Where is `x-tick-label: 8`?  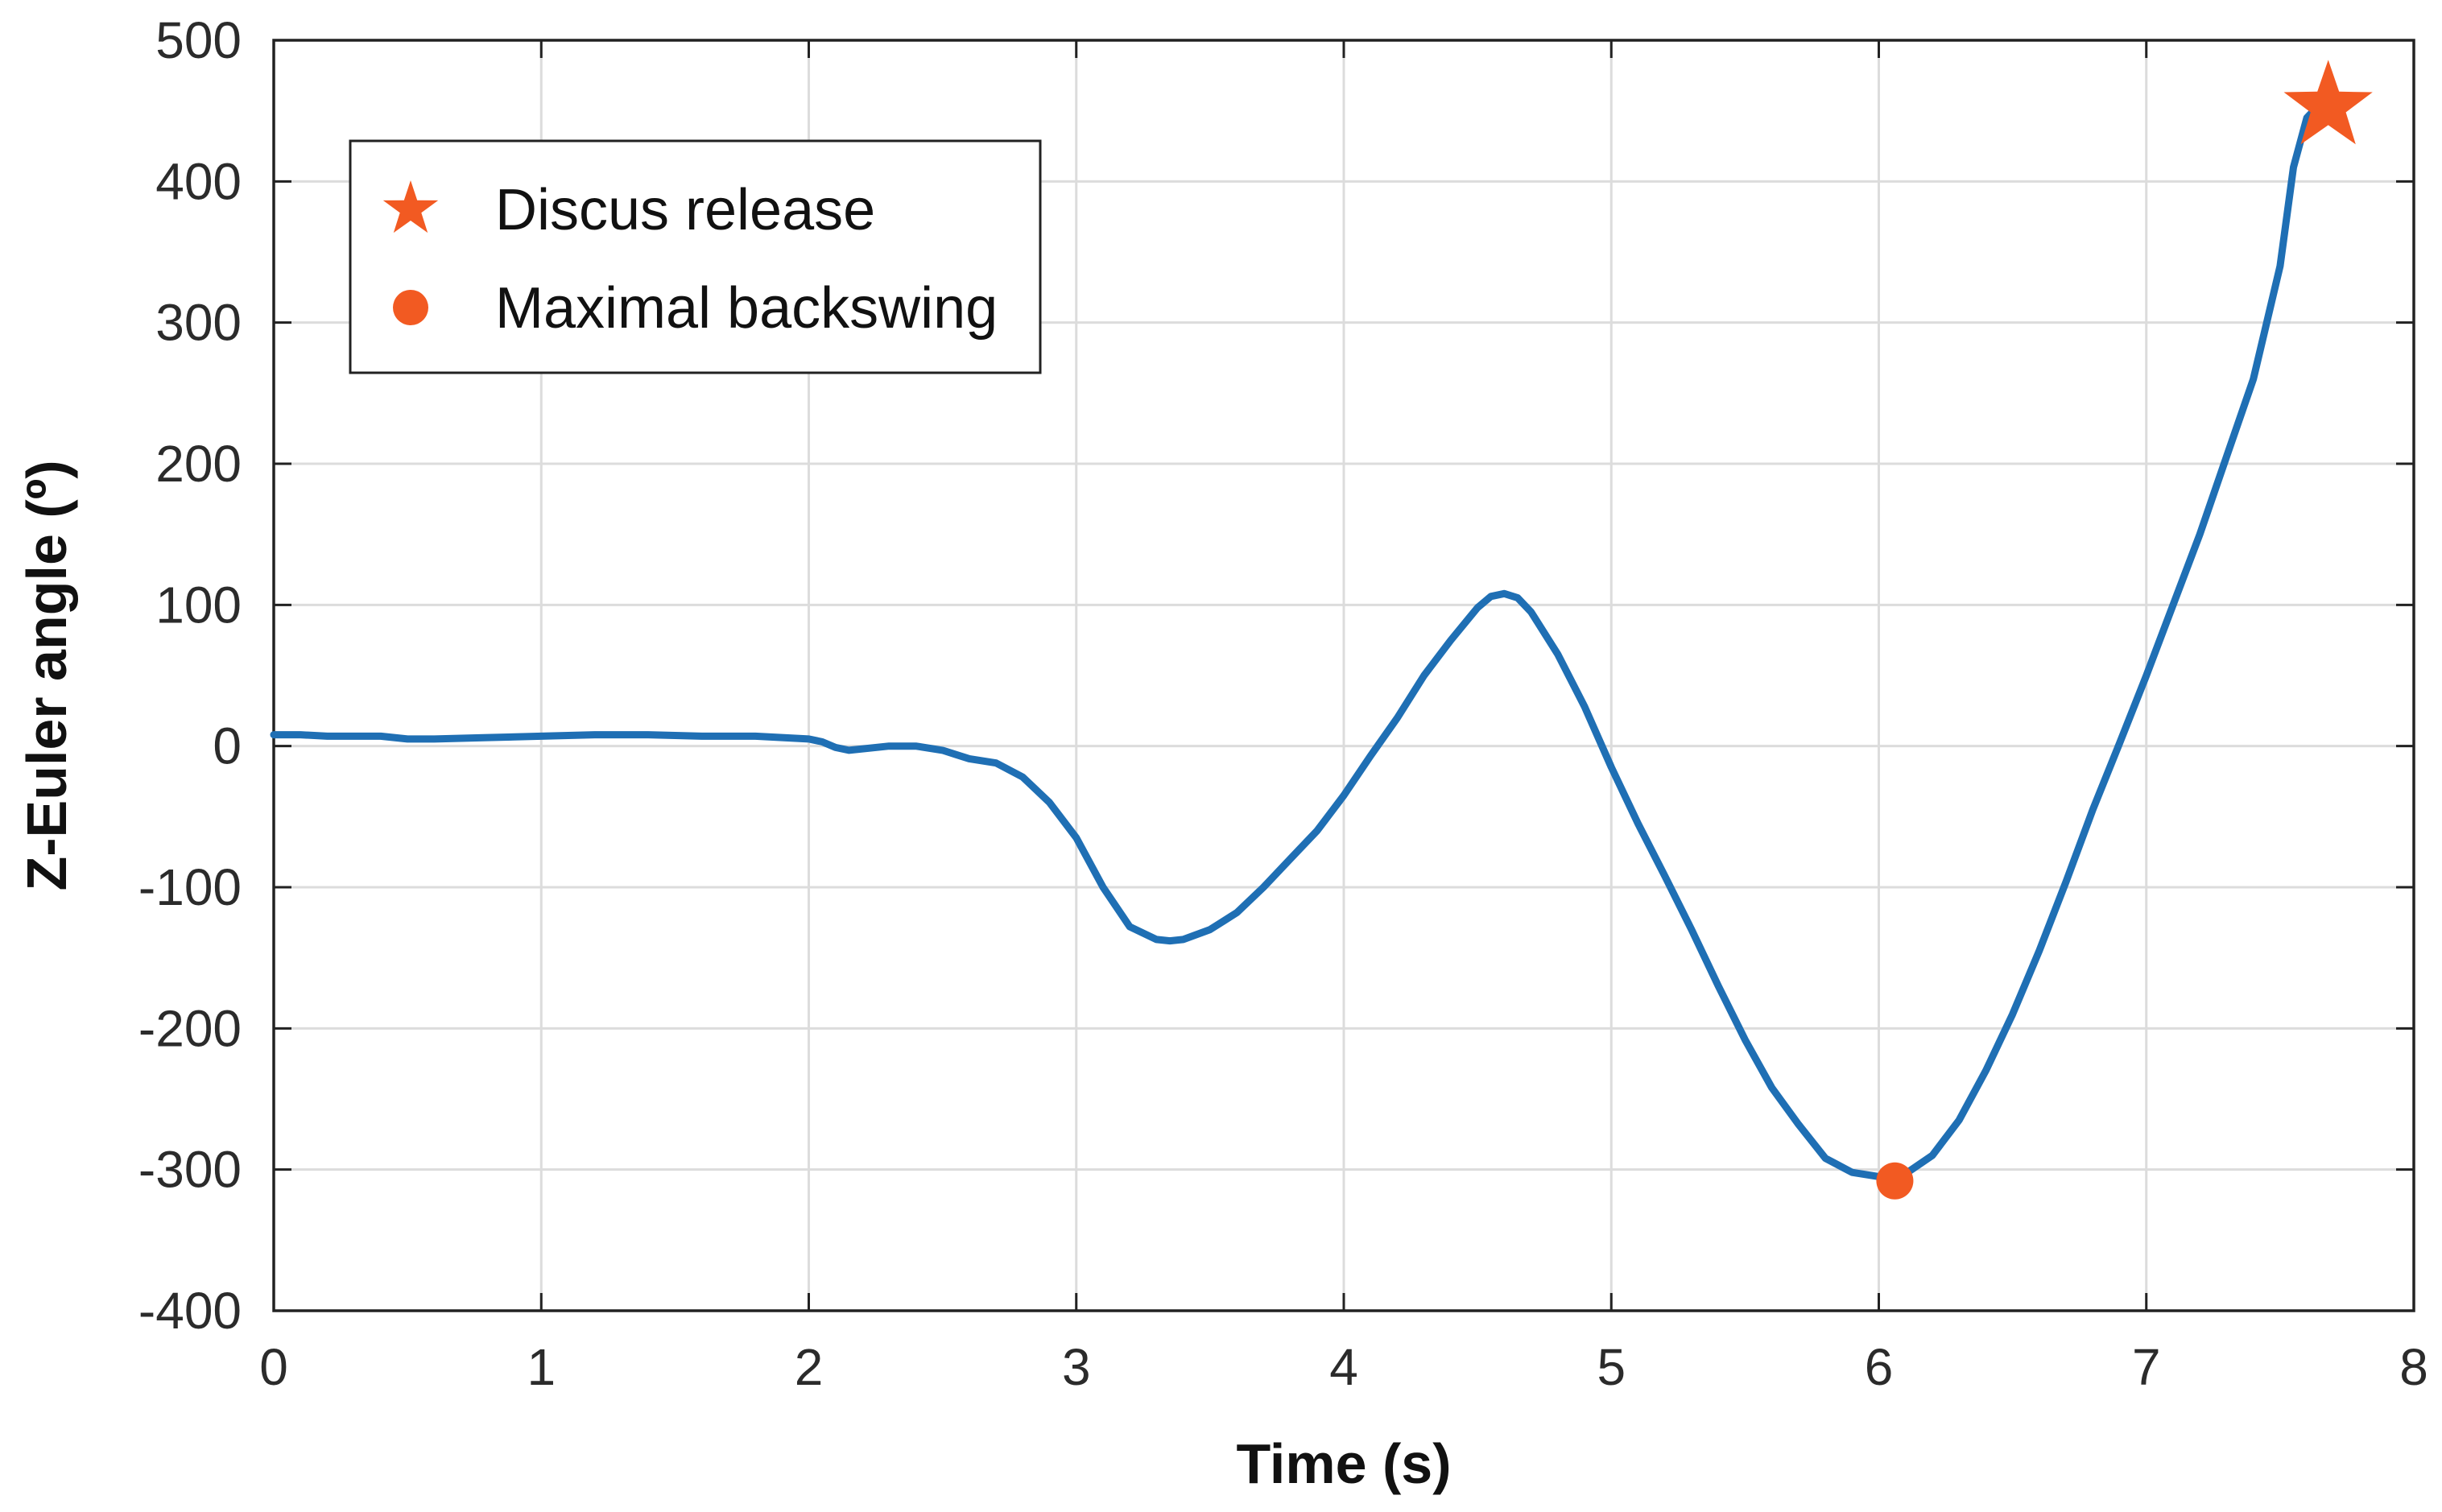 x-tick-label: 8 is located at coordinates (2413, 1367).